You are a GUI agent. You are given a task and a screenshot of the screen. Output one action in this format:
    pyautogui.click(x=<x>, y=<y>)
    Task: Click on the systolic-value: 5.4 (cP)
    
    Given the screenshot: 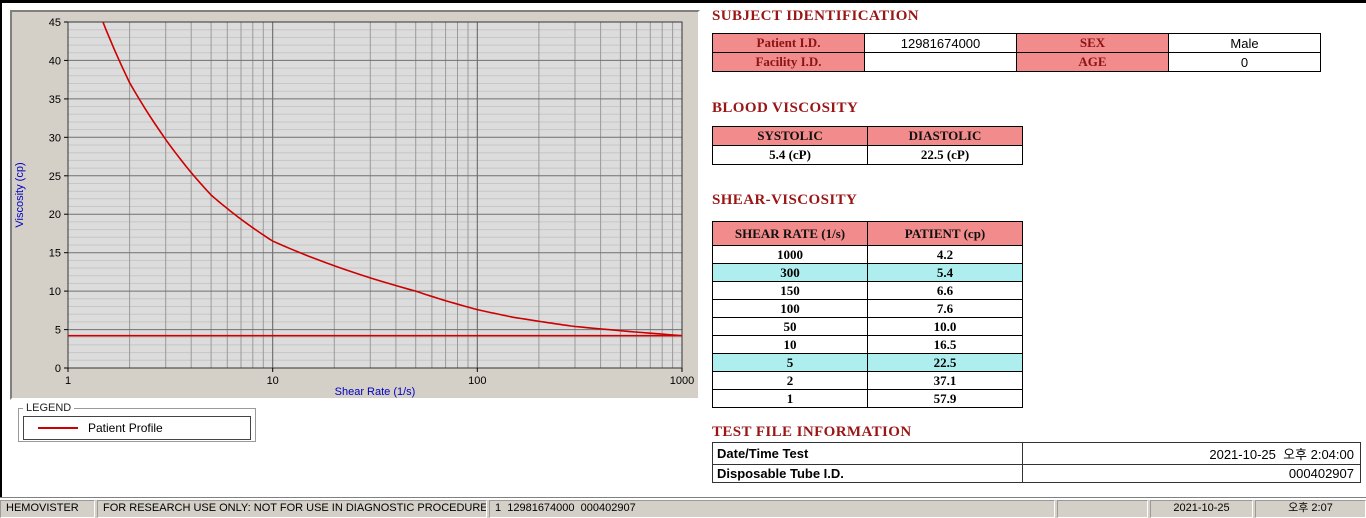 What is the action you would take?
    pyautogui.click(x=790, y=155)
    